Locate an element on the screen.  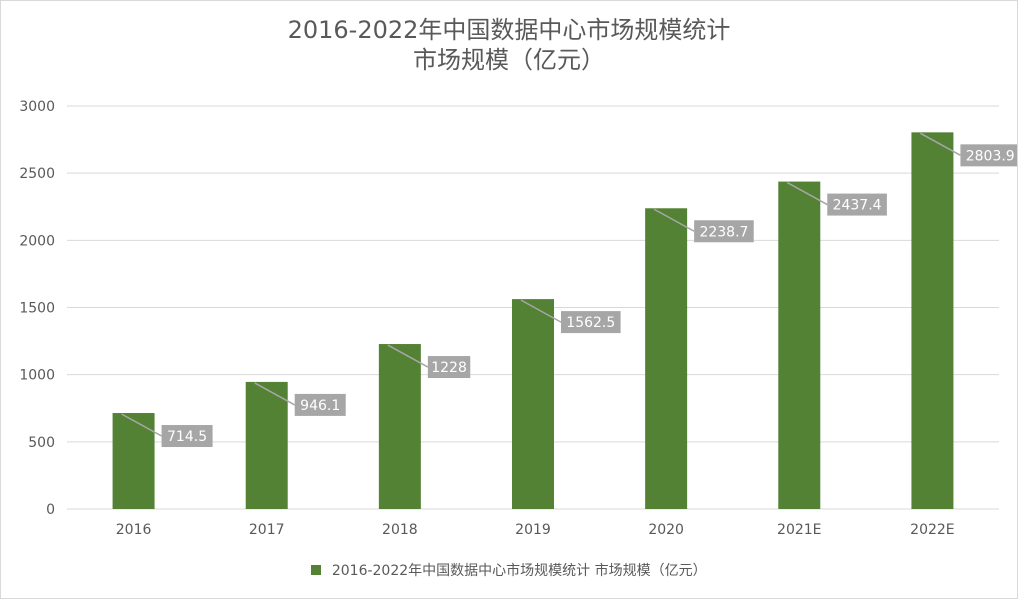
chart-subtitle: 市场规模（亿元） is located at coordinates (509, 60).